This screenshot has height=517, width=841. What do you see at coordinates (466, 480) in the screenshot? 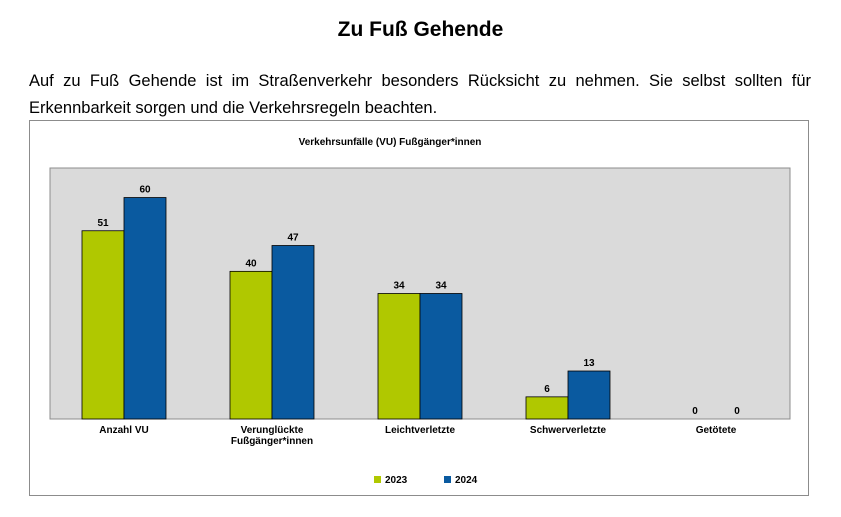
I see `legend-label-2024: 2024` at bounding box center [466, 480].